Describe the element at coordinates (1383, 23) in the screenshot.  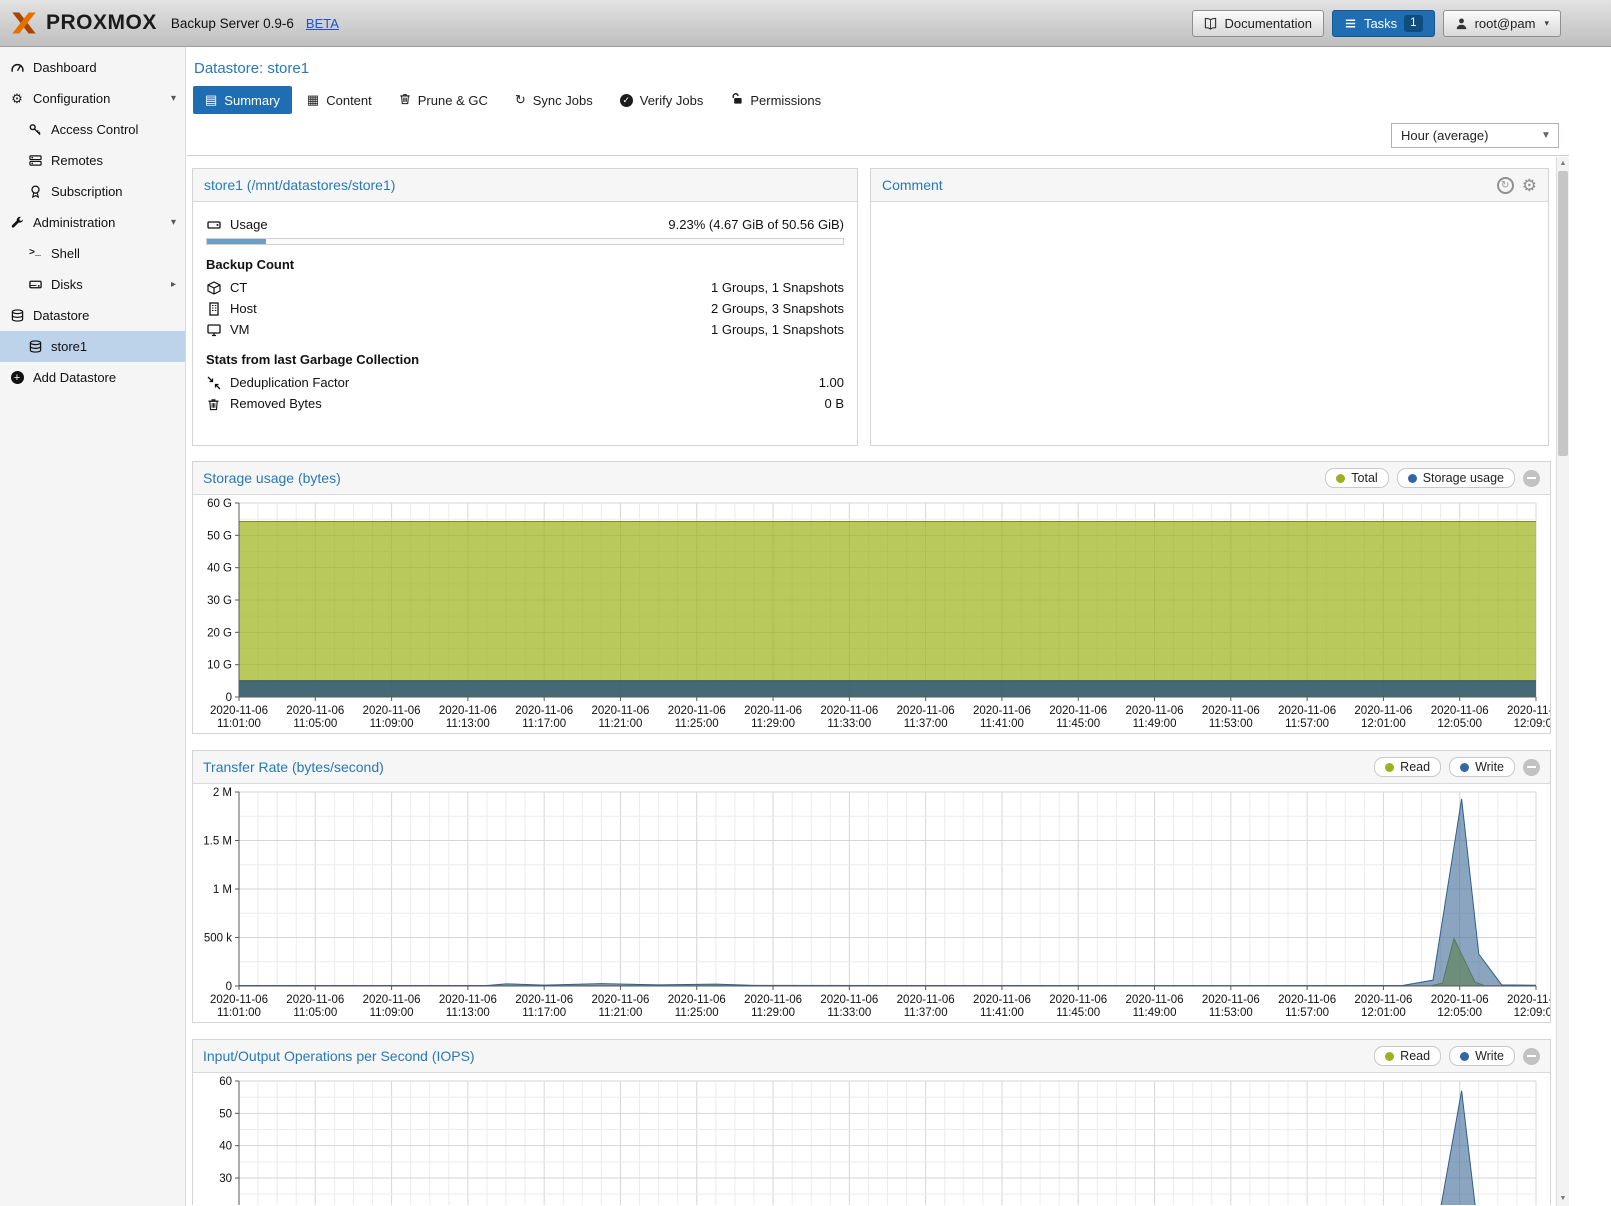
I see `tasks-button: Tasks 1` at that location.